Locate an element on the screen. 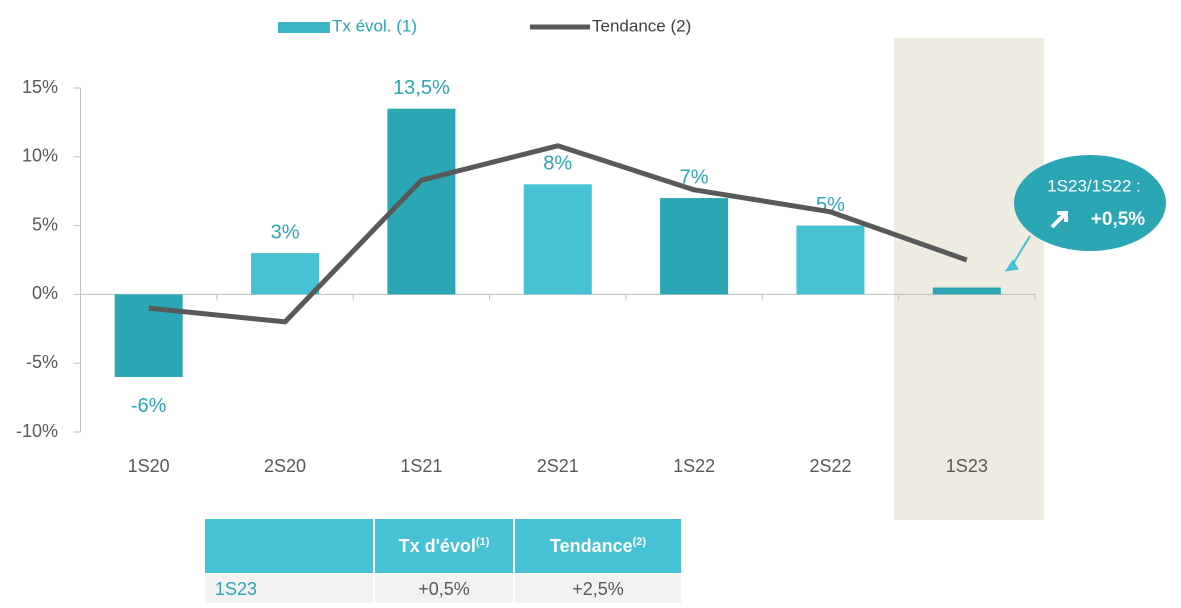 The height and width of the screenshot is (608, 1181). data-label: 3% is located at coordinates (285, 232).